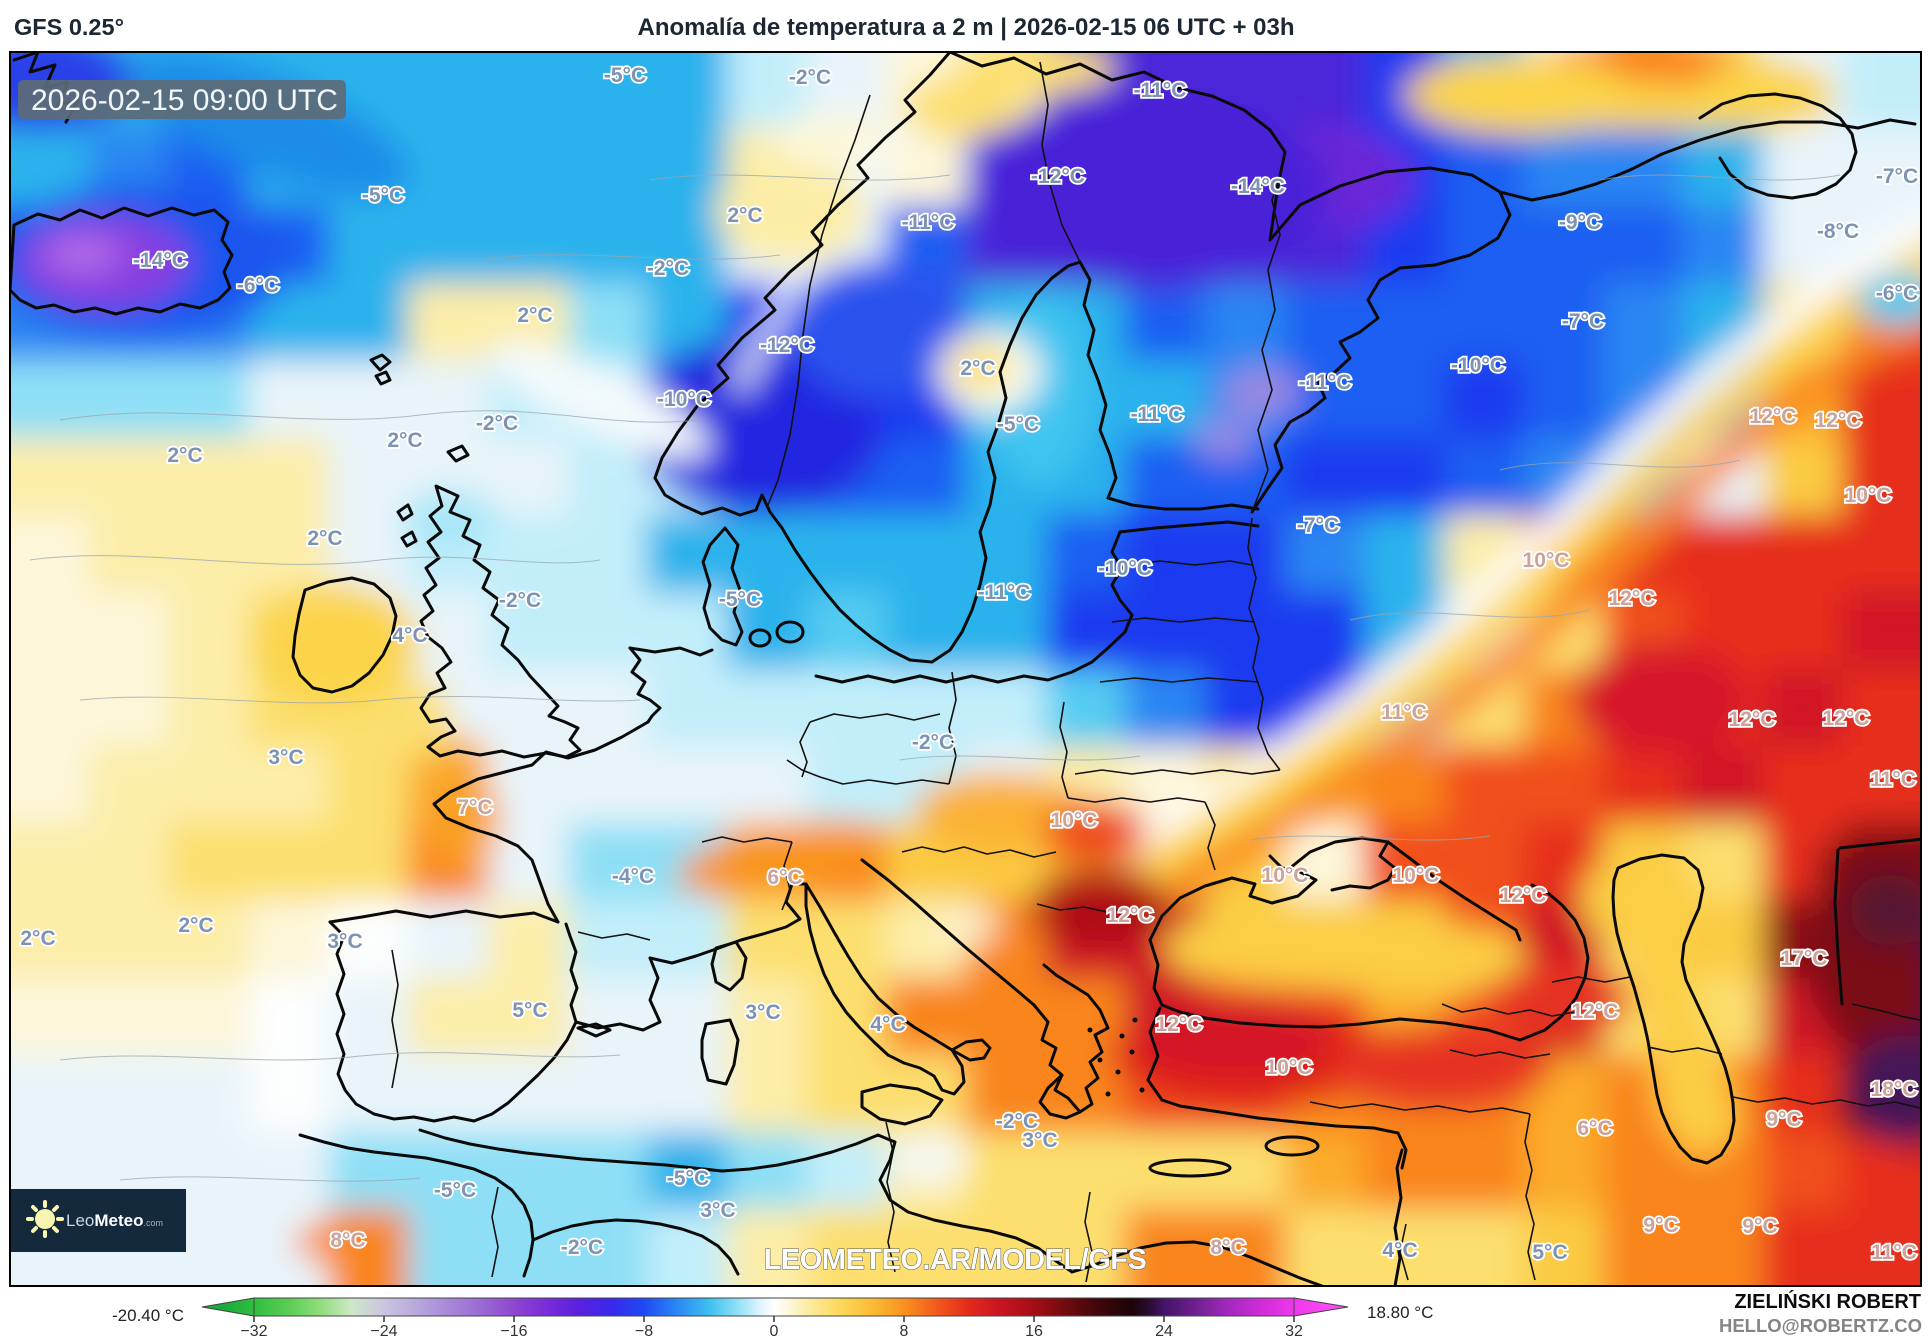 The image size is (1932, 1339). I want to click on svg-text: 18°C, so click(1894, 1089).